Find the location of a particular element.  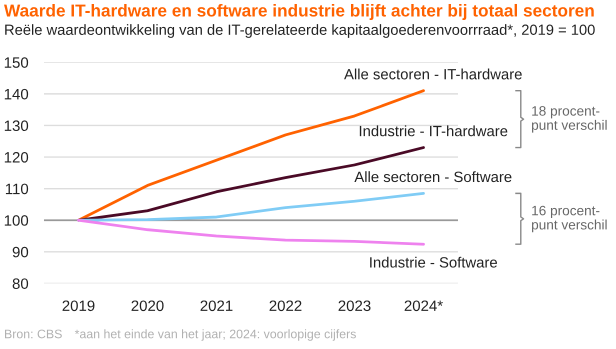

y-tick-label: 80 is located at coordinates (20, 283).